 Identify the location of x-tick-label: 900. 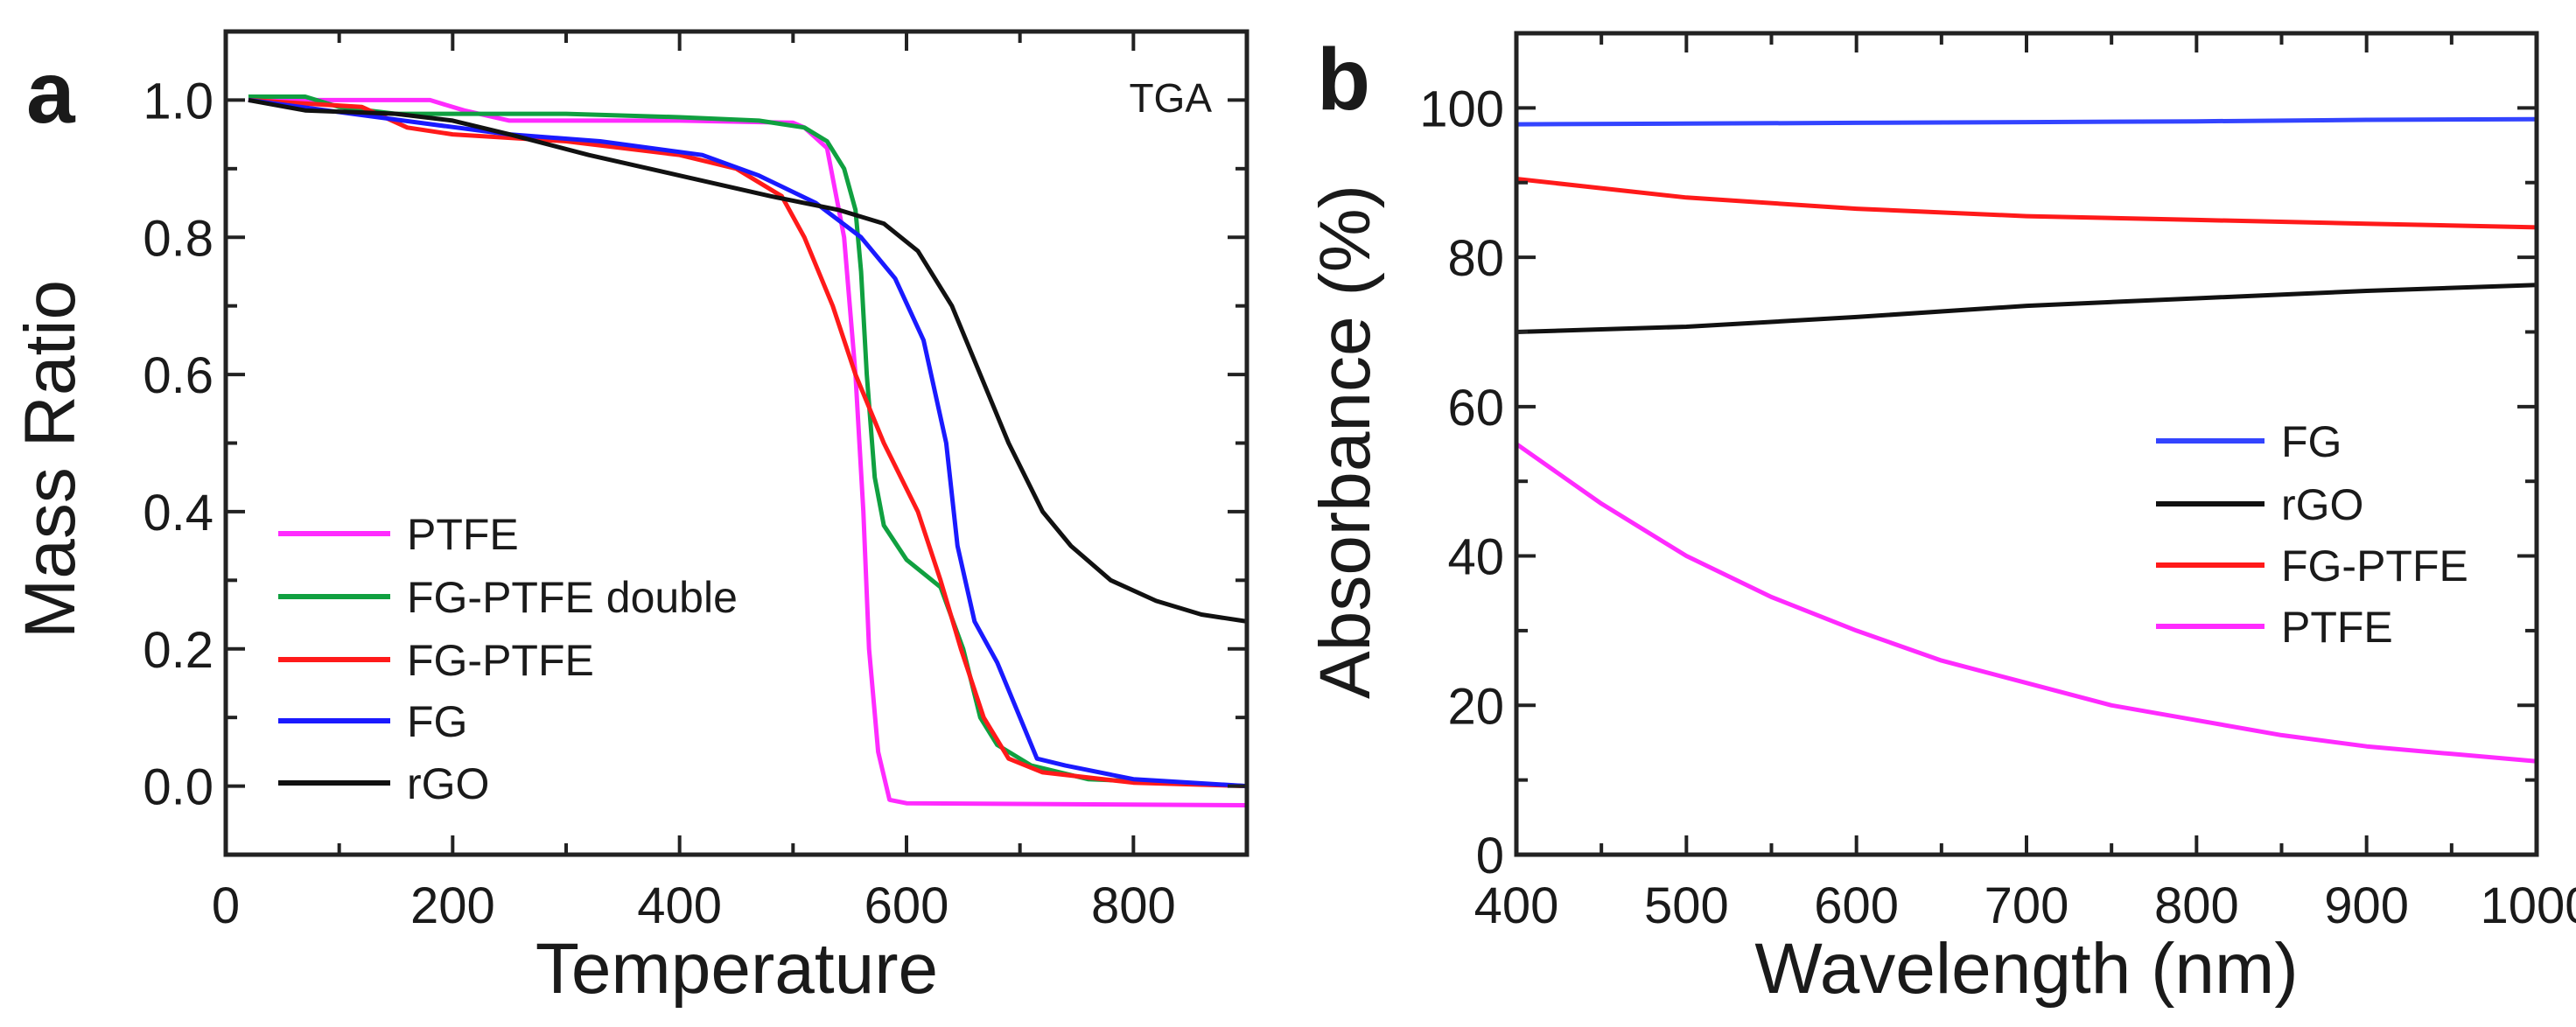
(2366, 905).